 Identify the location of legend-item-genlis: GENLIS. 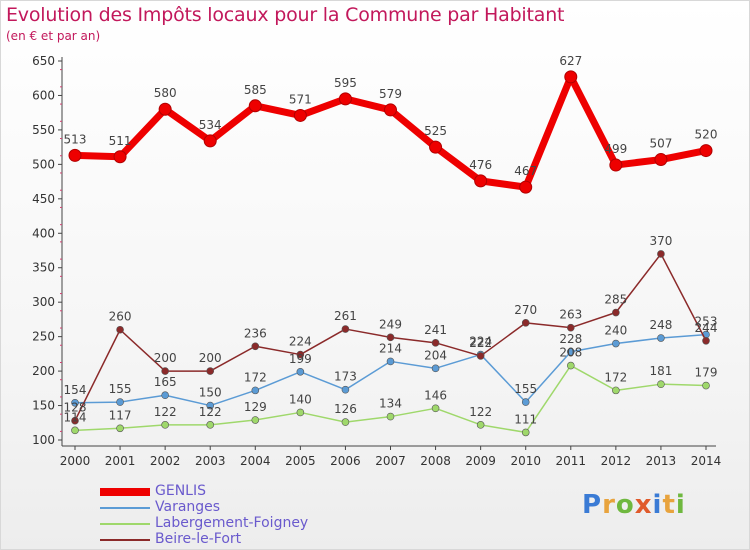
(230, 491).